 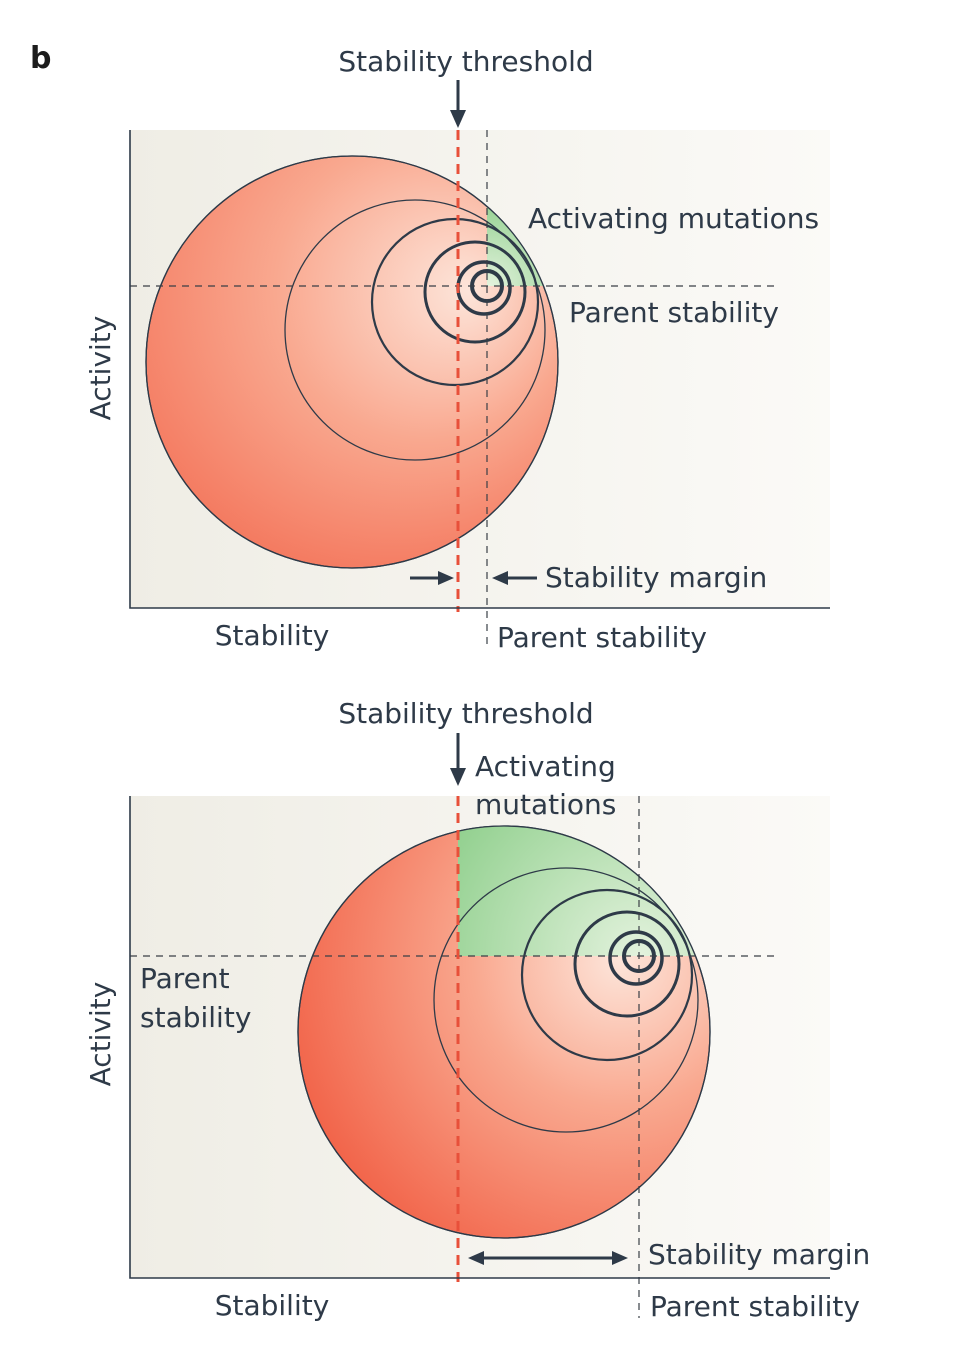 What do you see at coordinates (415, 330) in the screenshot?
I see `top-nested-rings` at bounding box center [415, 330].